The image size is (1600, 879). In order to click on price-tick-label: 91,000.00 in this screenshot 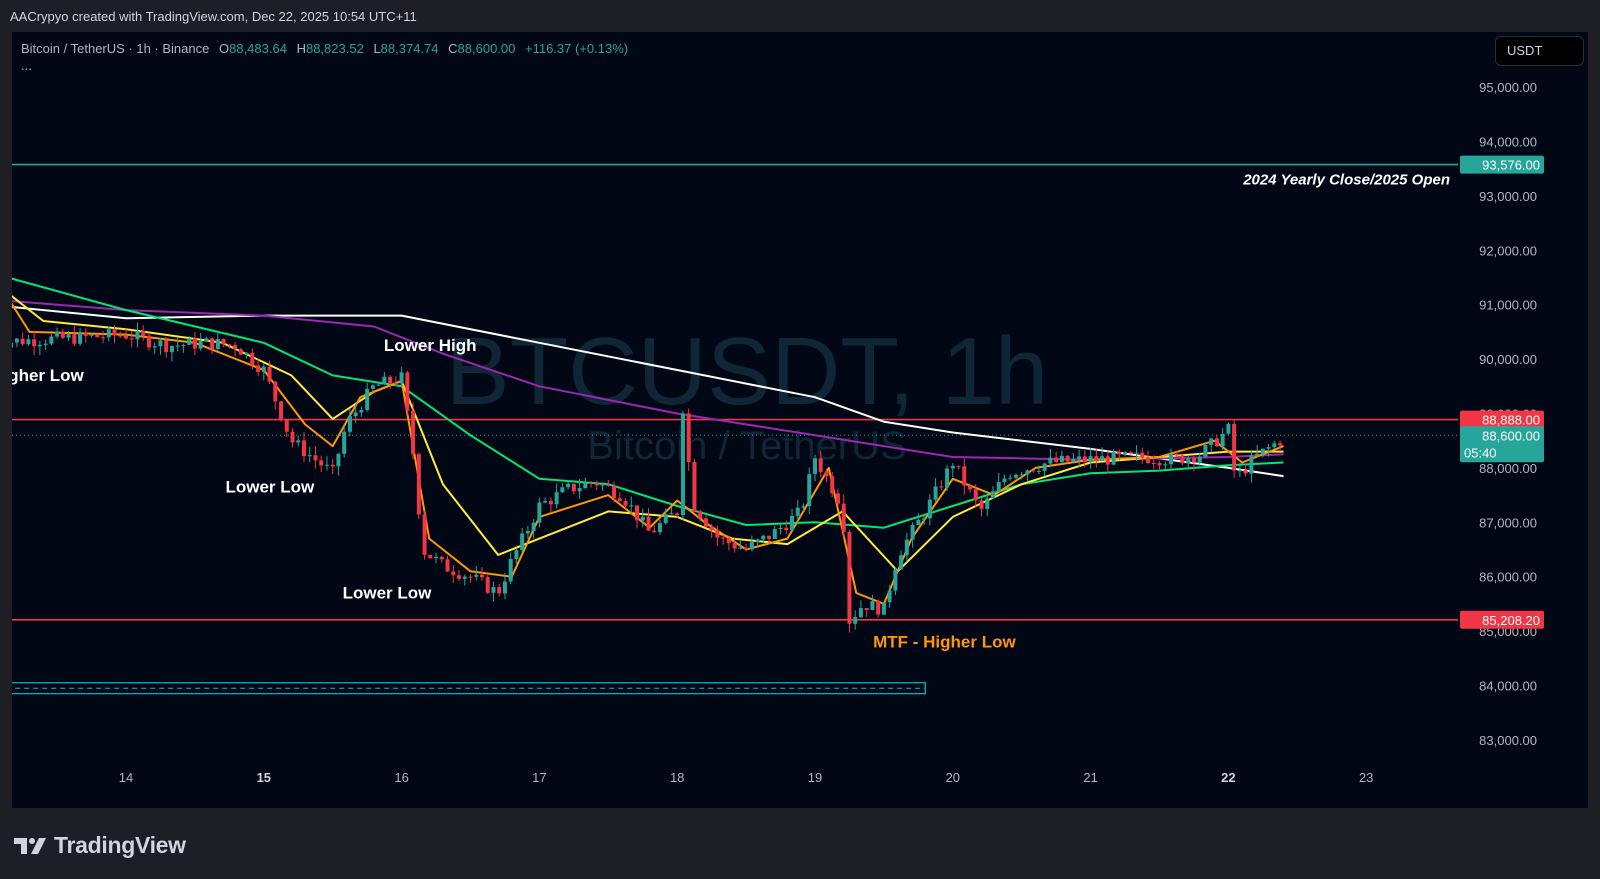, I will do `click(1508, 305)`.